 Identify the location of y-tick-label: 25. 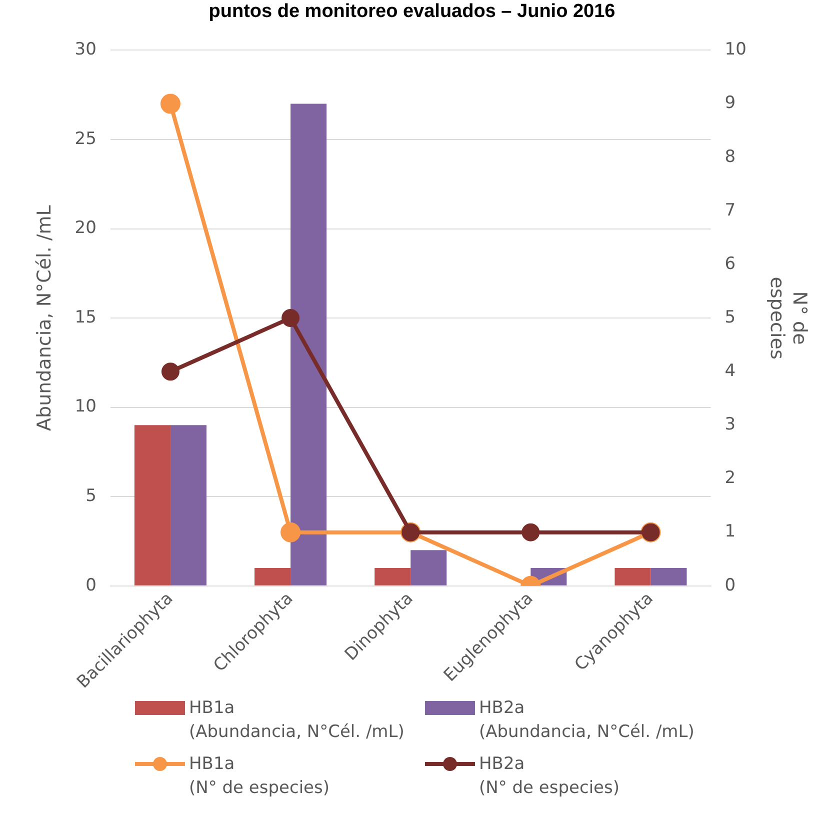
(85, 138).